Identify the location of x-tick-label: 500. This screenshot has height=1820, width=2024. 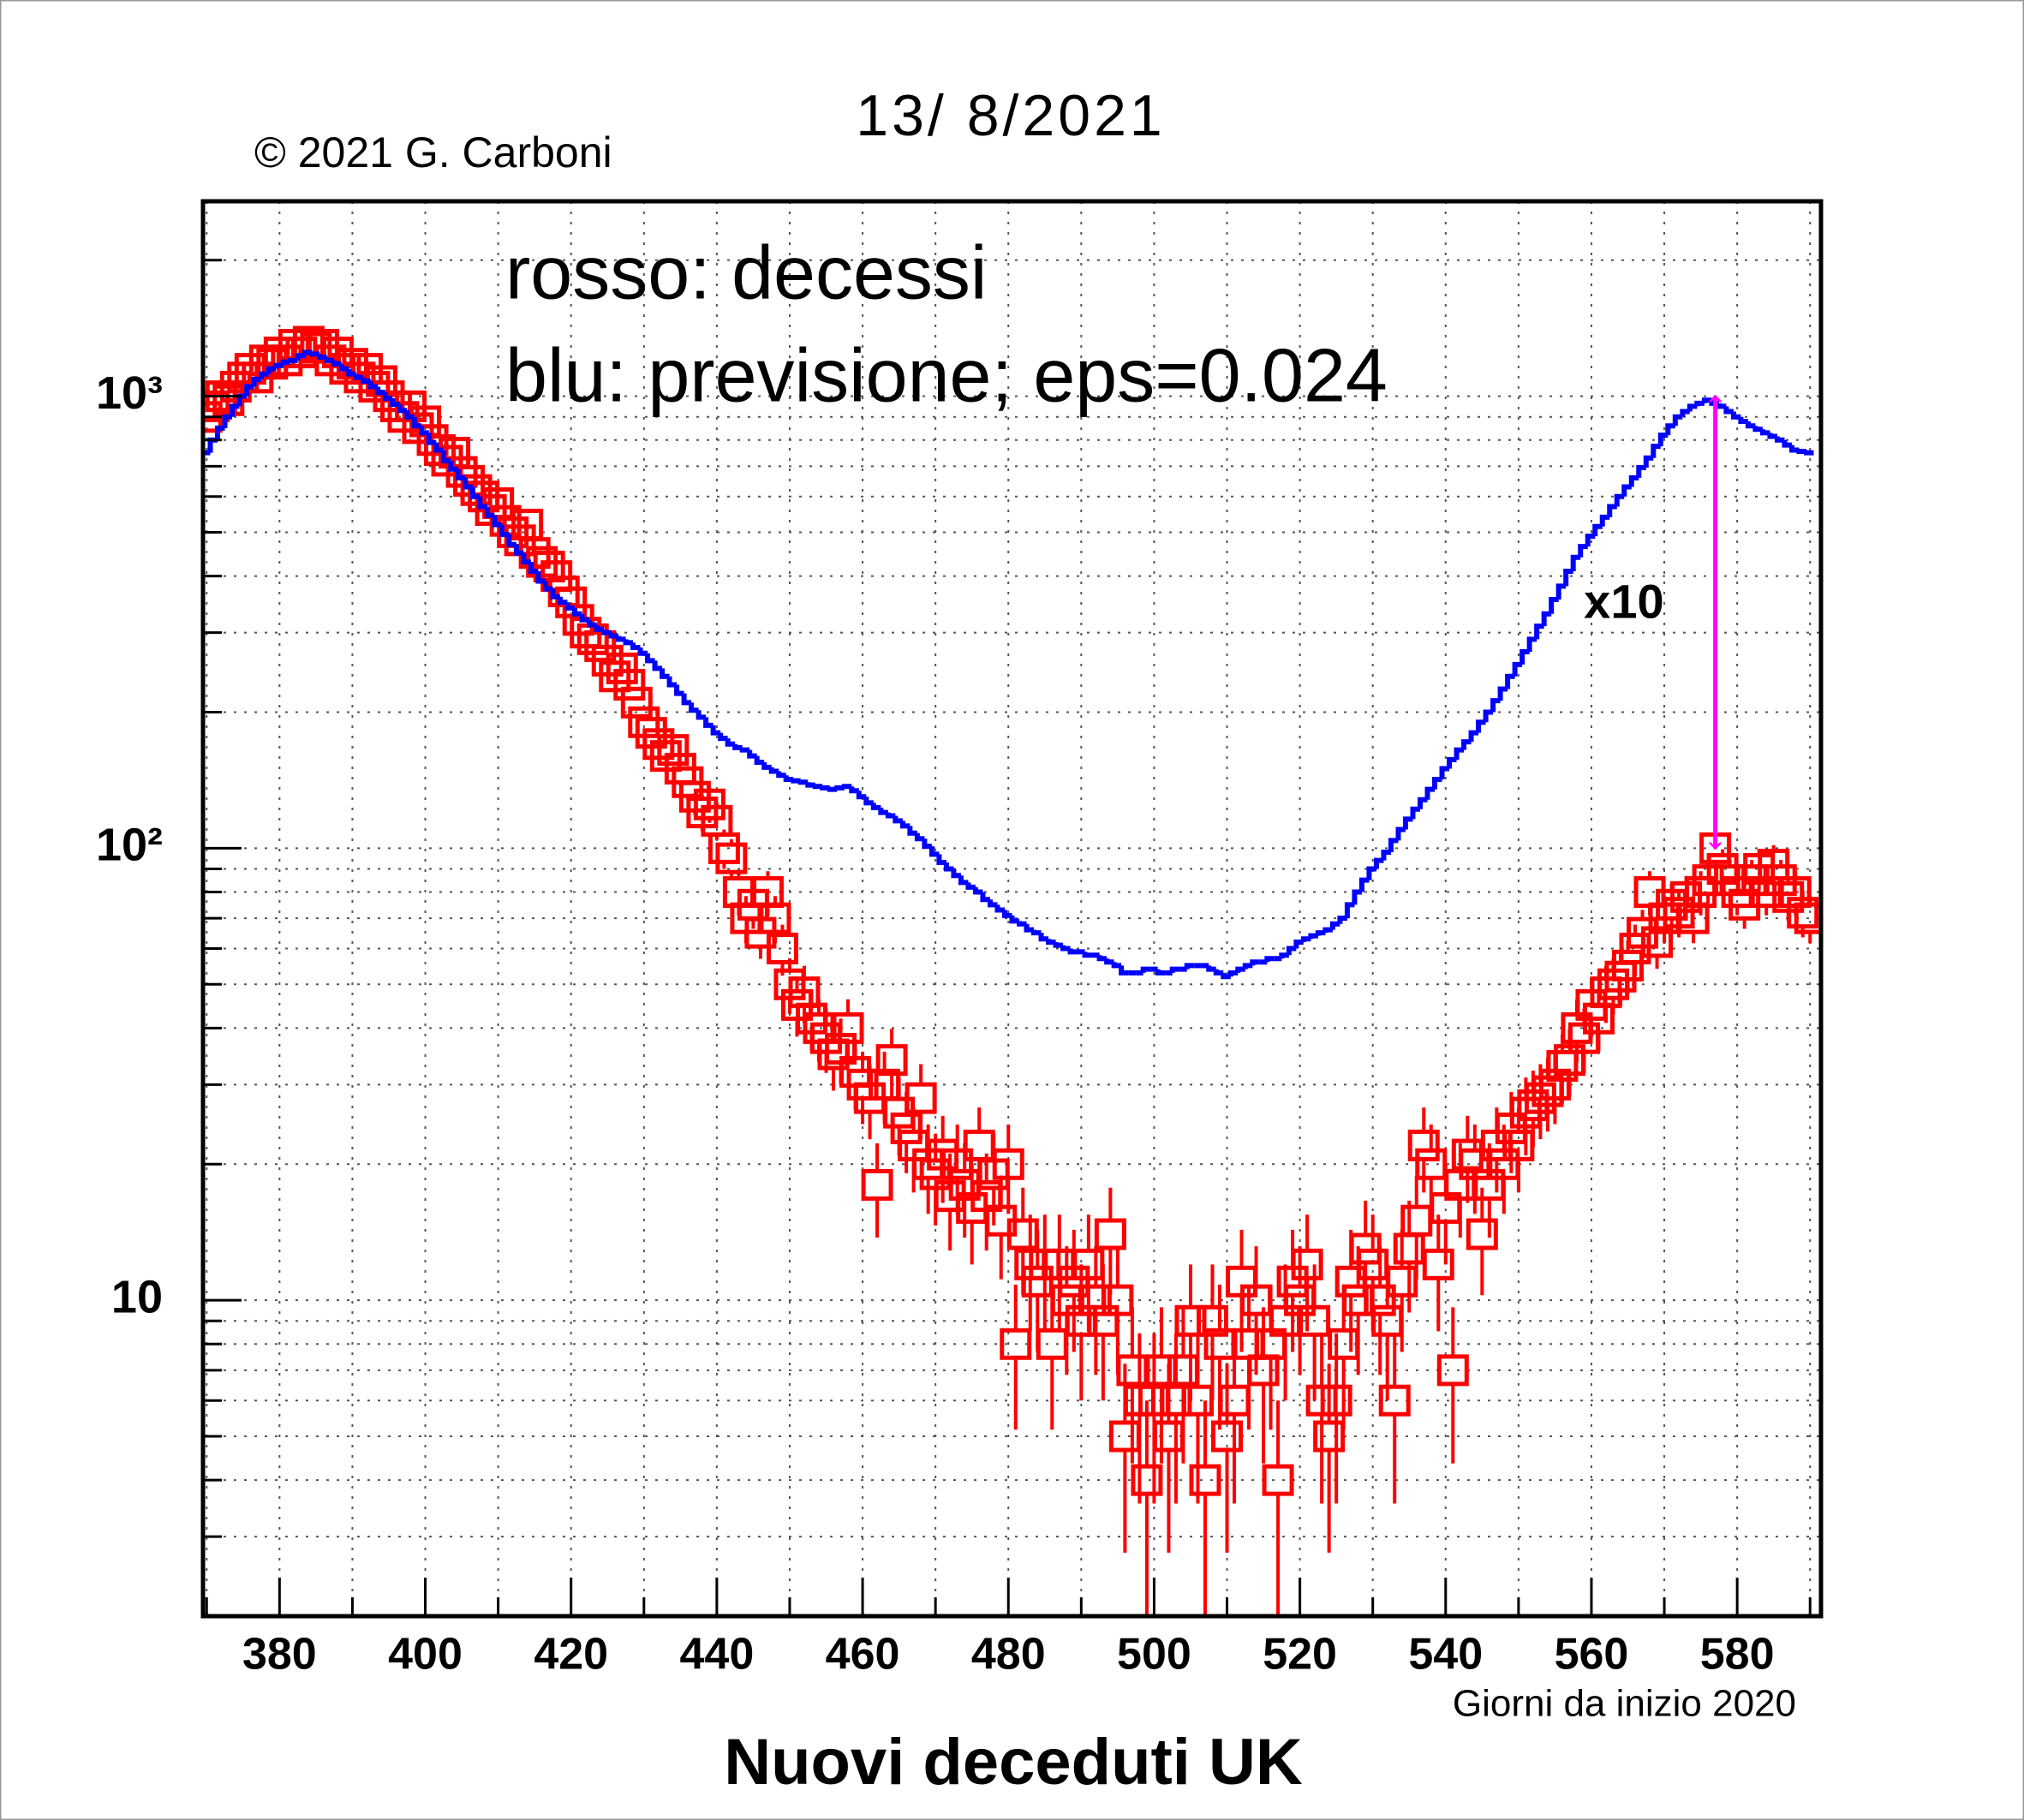
(1154, 1655).